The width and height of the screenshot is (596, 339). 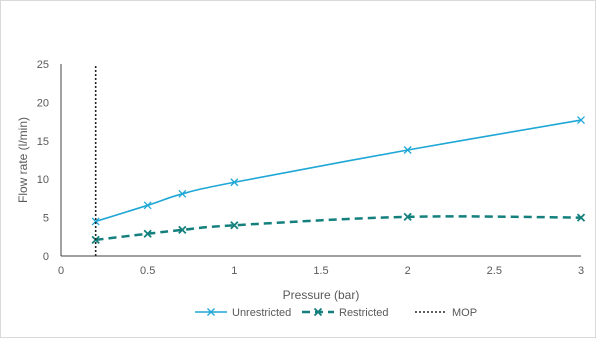 What do you see at coordinates (43, 142) in the screenshot?
I see `y-tick-label: 15` at bounding box center [43, 142].